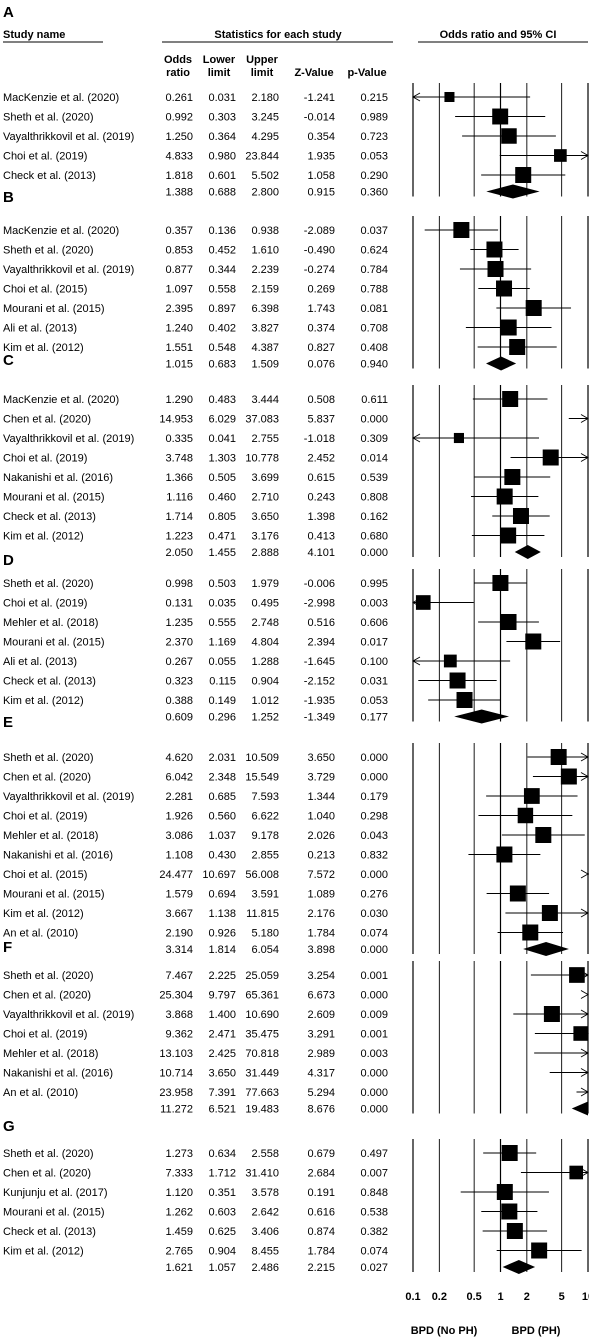  Describe the element at coordinates (321, 1054) in the screenshot. I see `z-value: 2.989` at that location.